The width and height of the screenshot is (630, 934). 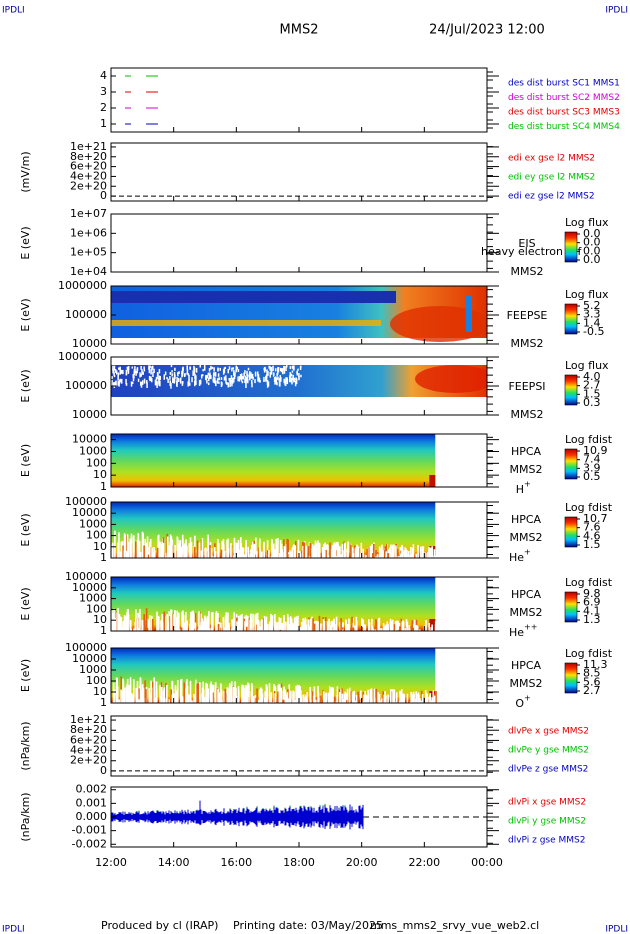 What do you see at coordinates (516, 557) in the screenshot?
I see `species-label: He` at bounding box center [516, 557].